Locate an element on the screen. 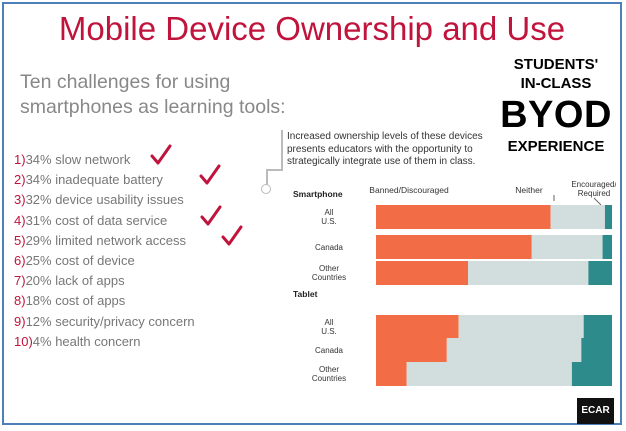 Image resolution: width=626 pixels, height=431 pixels. challenge-text: 12% security/privacy concern is located at coordinates (110, 321).